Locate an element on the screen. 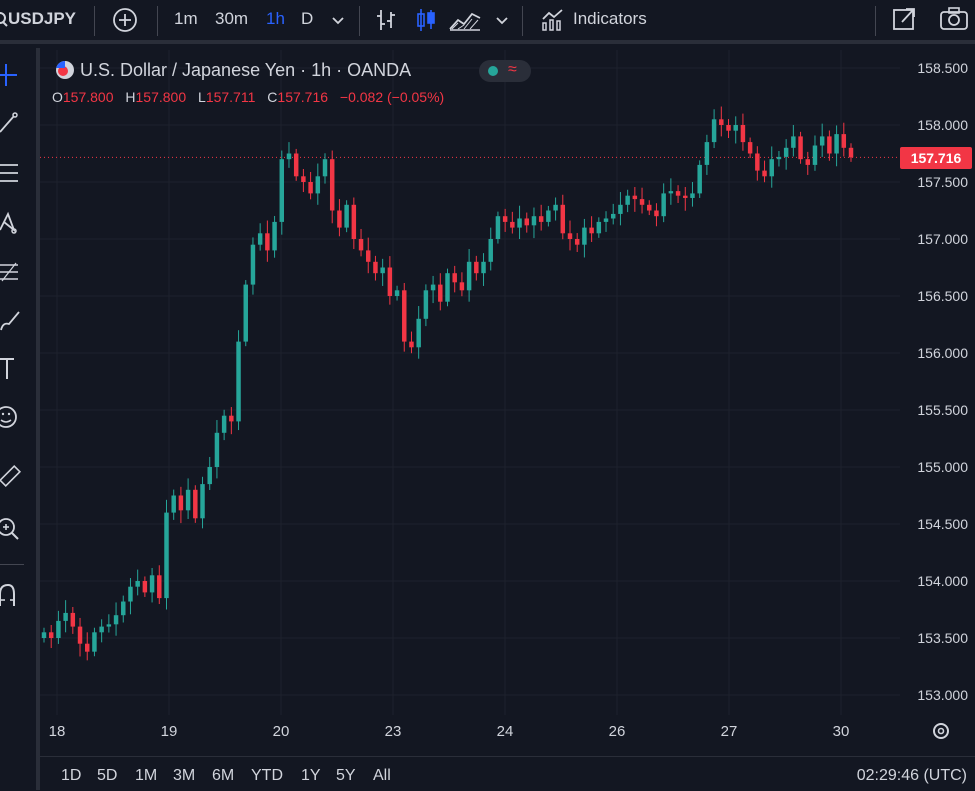 This screenshot has width=975, height=791. text-icon is located at coordinates (12, 369).